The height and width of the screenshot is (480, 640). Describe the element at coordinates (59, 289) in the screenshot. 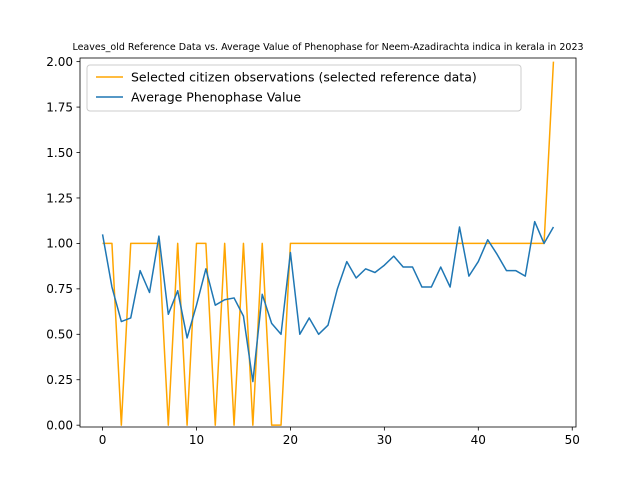

I see `y-tick-label: 0.75` at that location.